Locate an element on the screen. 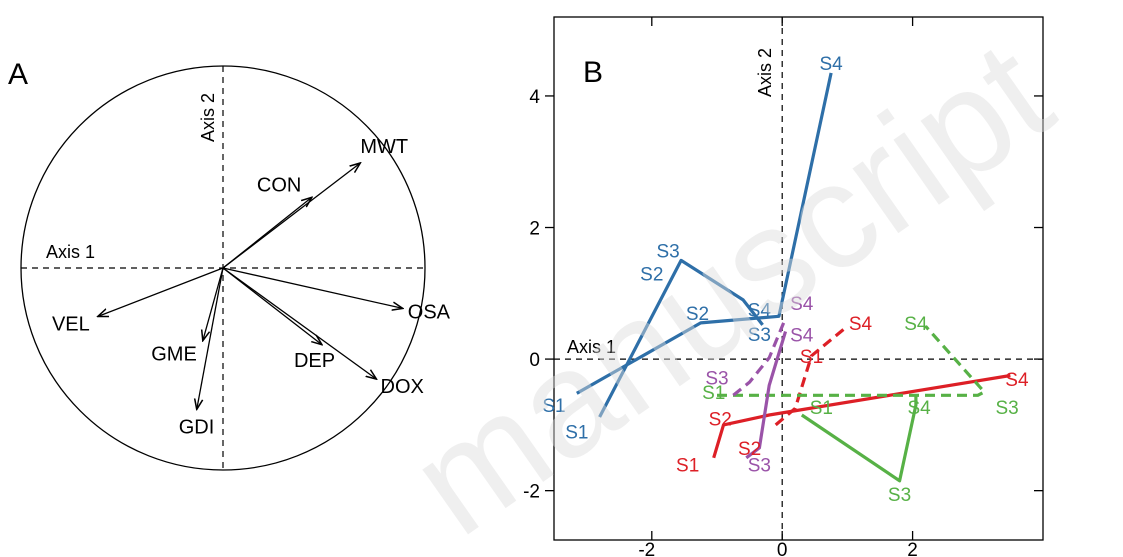  vector-arrow-vel is located at coordinates (161, 291).